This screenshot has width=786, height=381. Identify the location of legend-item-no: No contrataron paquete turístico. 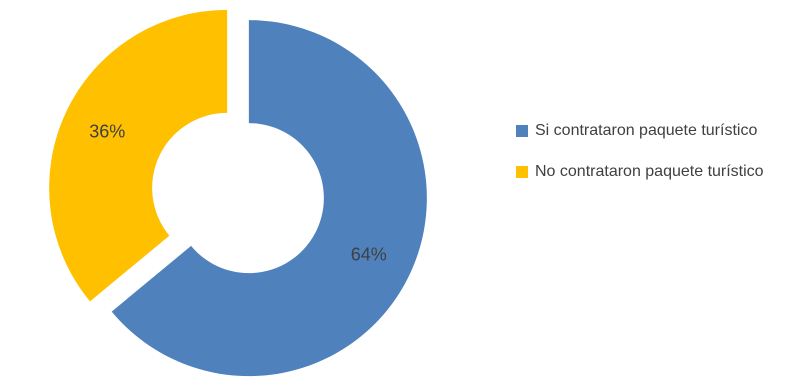
(647, 171).